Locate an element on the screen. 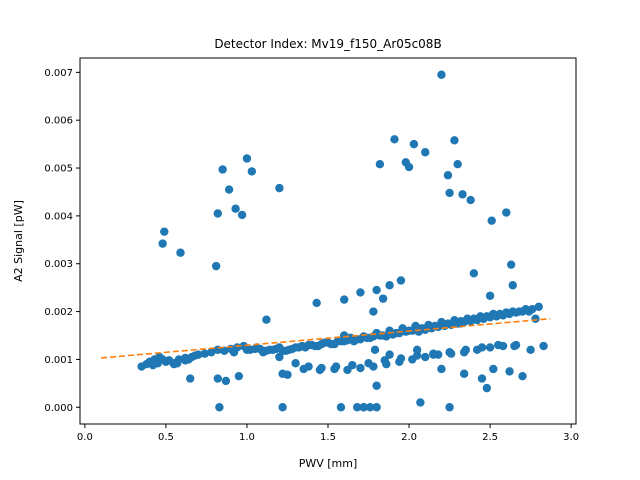 The height and width of the screenshot is (480, 640). y-tick-label: 0.002 is located at coordinates (58, 312).